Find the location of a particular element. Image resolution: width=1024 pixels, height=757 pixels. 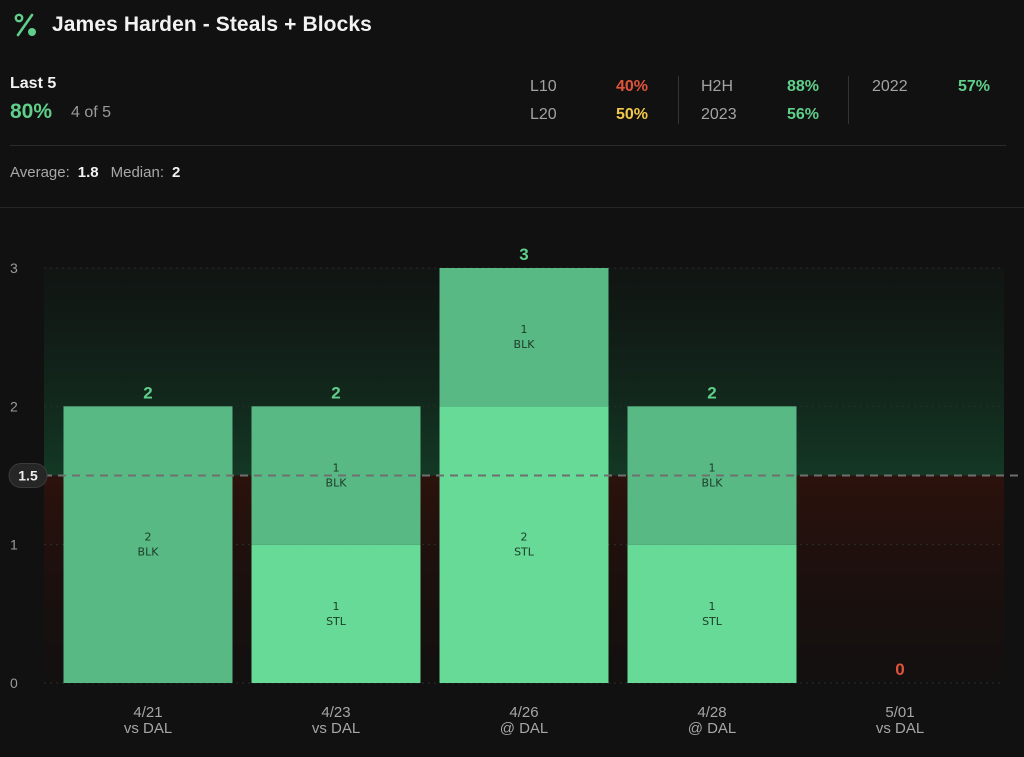

stat-value: 40% is located at coordinates (632, 86).